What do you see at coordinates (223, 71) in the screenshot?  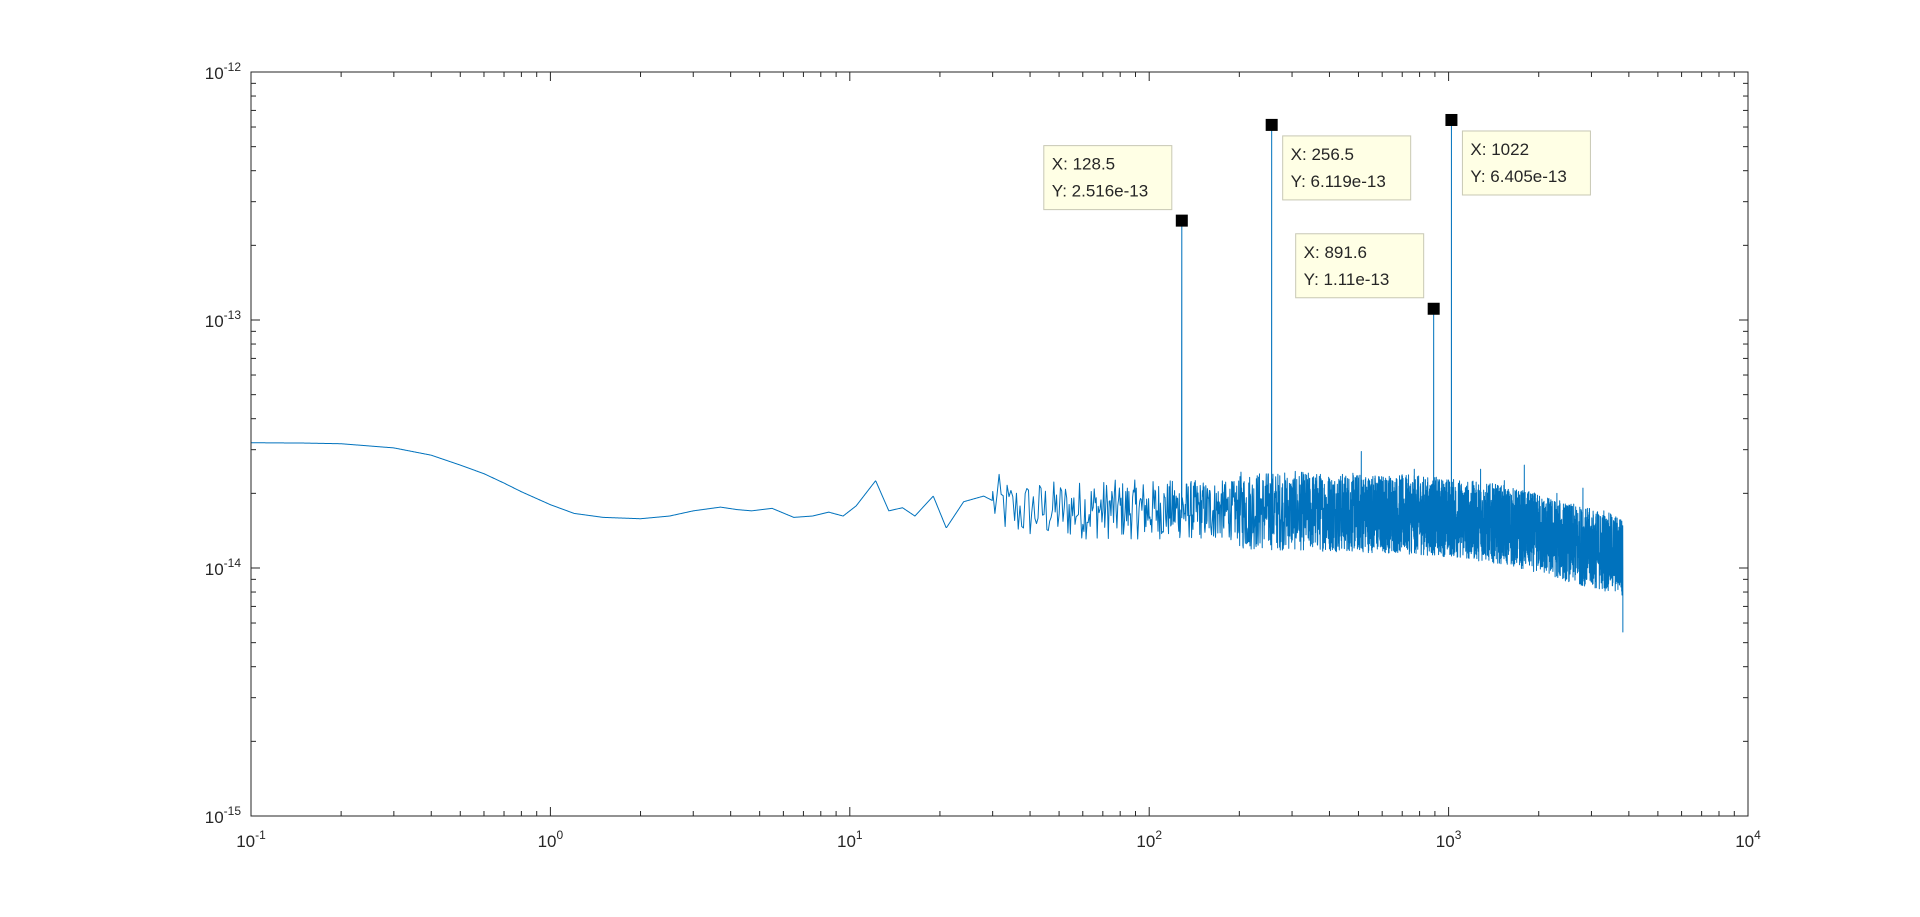 I see `y-tick-label: 10-12` at bounding box center [223, 71].